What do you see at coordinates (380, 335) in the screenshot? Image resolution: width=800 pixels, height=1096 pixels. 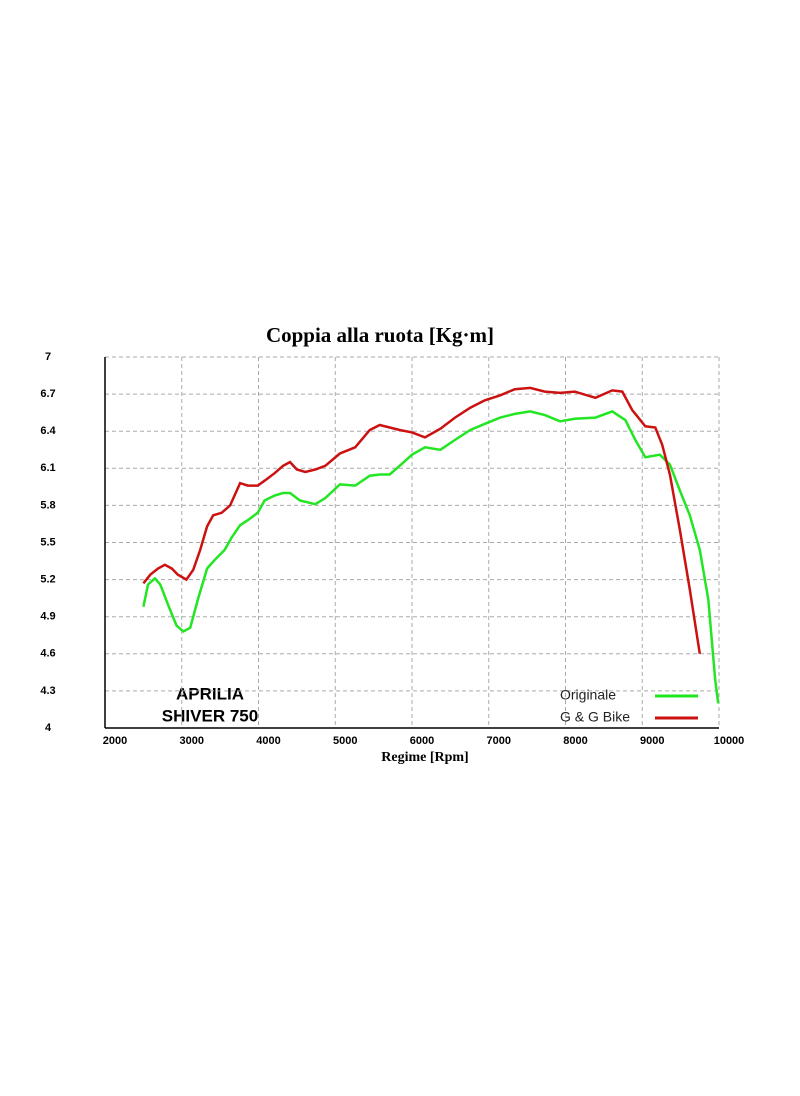 I see `chart-title: Coppia alla ruota [Kg·m]` at bounding box center [380, 335].